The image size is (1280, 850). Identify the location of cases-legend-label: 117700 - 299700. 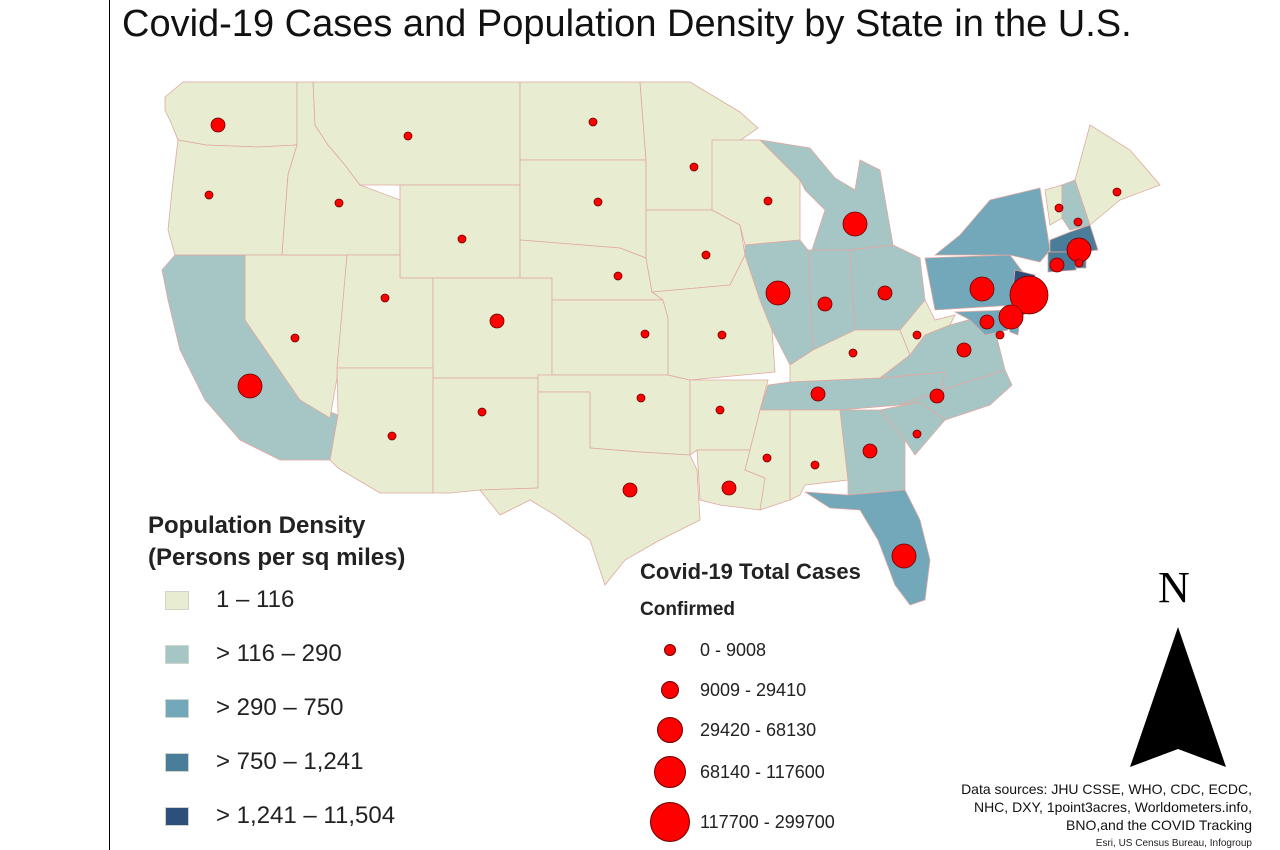
(767, 821).